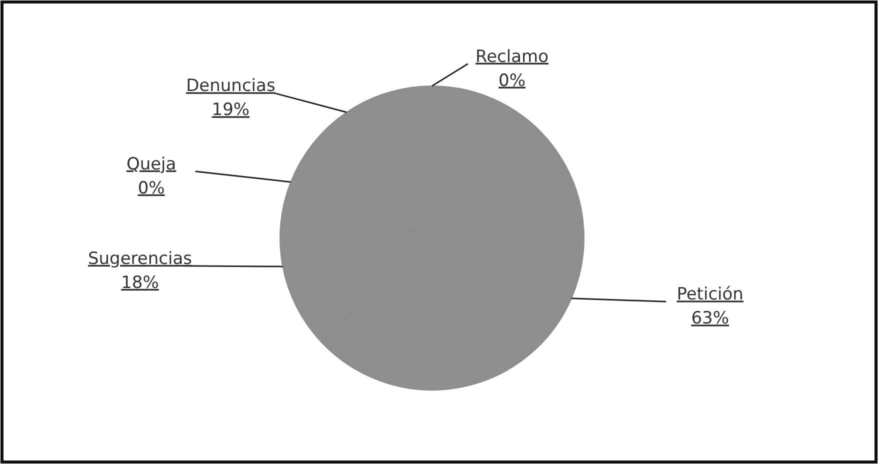 Image resolution: width=878 pixels, height=464 pixels. What do you see at coordinates (140, 282) in the screenshot?
I see `data-label: 18%` at bounding box center [140, 282].